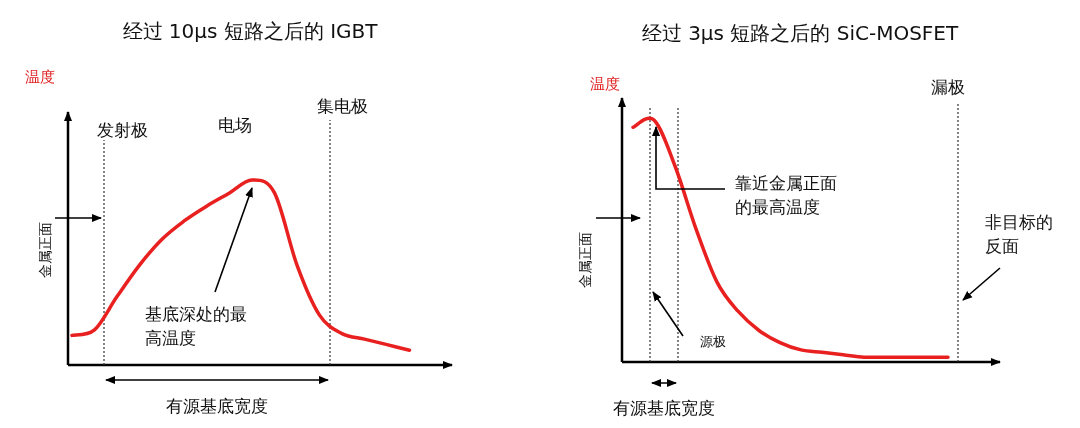 This screenshot has height=428, width=1080. Describe the element at coordinates (948, 87) in the screenshot. I see `text: 漏极` at that location.